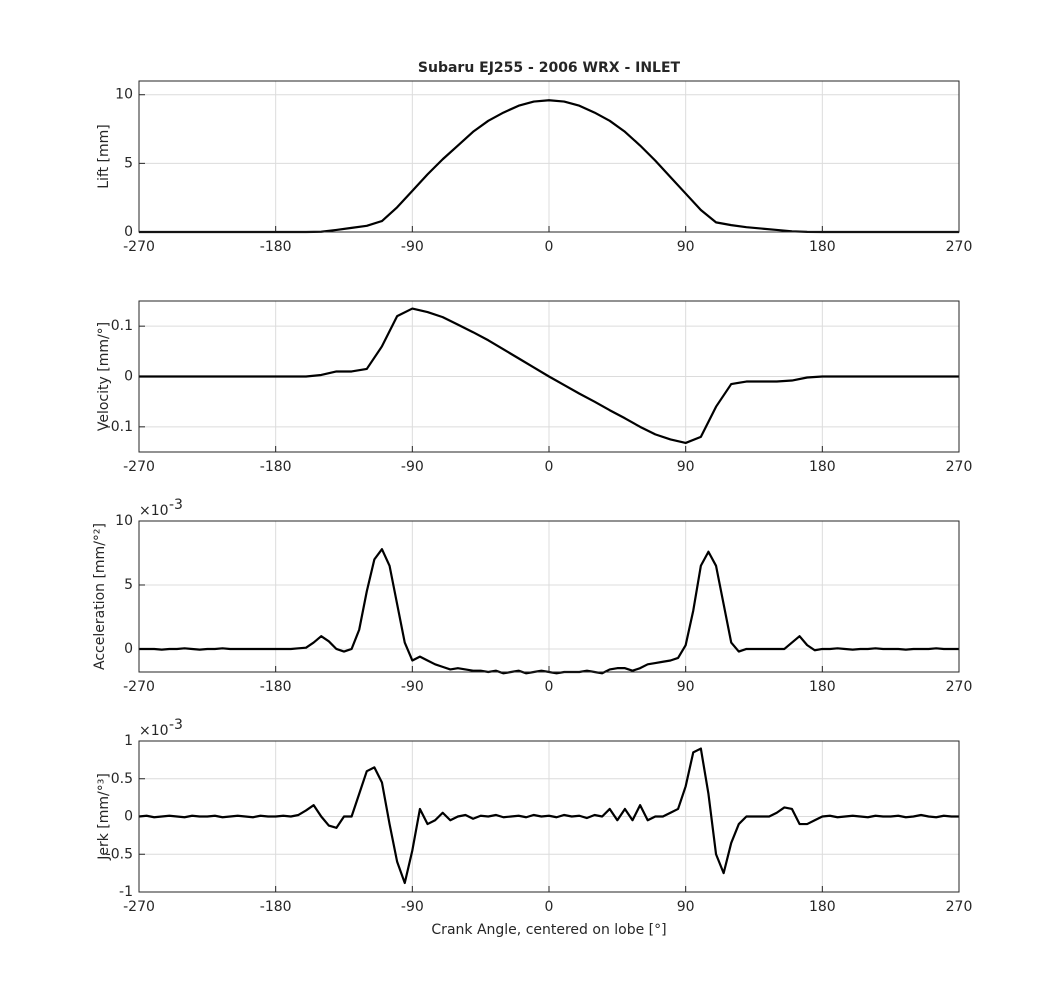 The height and width of the screenshot is (1003, 1061). I want to click on chart-title: Subaru EJ255 - 2006 WRX - INLET, so click(549, 68).